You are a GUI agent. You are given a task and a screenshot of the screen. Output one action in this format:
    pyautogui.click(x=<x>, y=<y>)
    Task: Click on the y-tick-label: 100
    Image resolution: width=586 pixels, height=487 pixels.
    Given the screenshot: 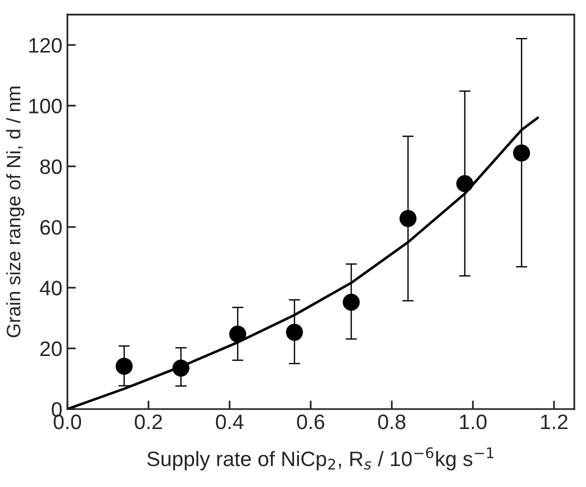 What is the action you would take?
    pyautogui.click(x=45, y=106)
    